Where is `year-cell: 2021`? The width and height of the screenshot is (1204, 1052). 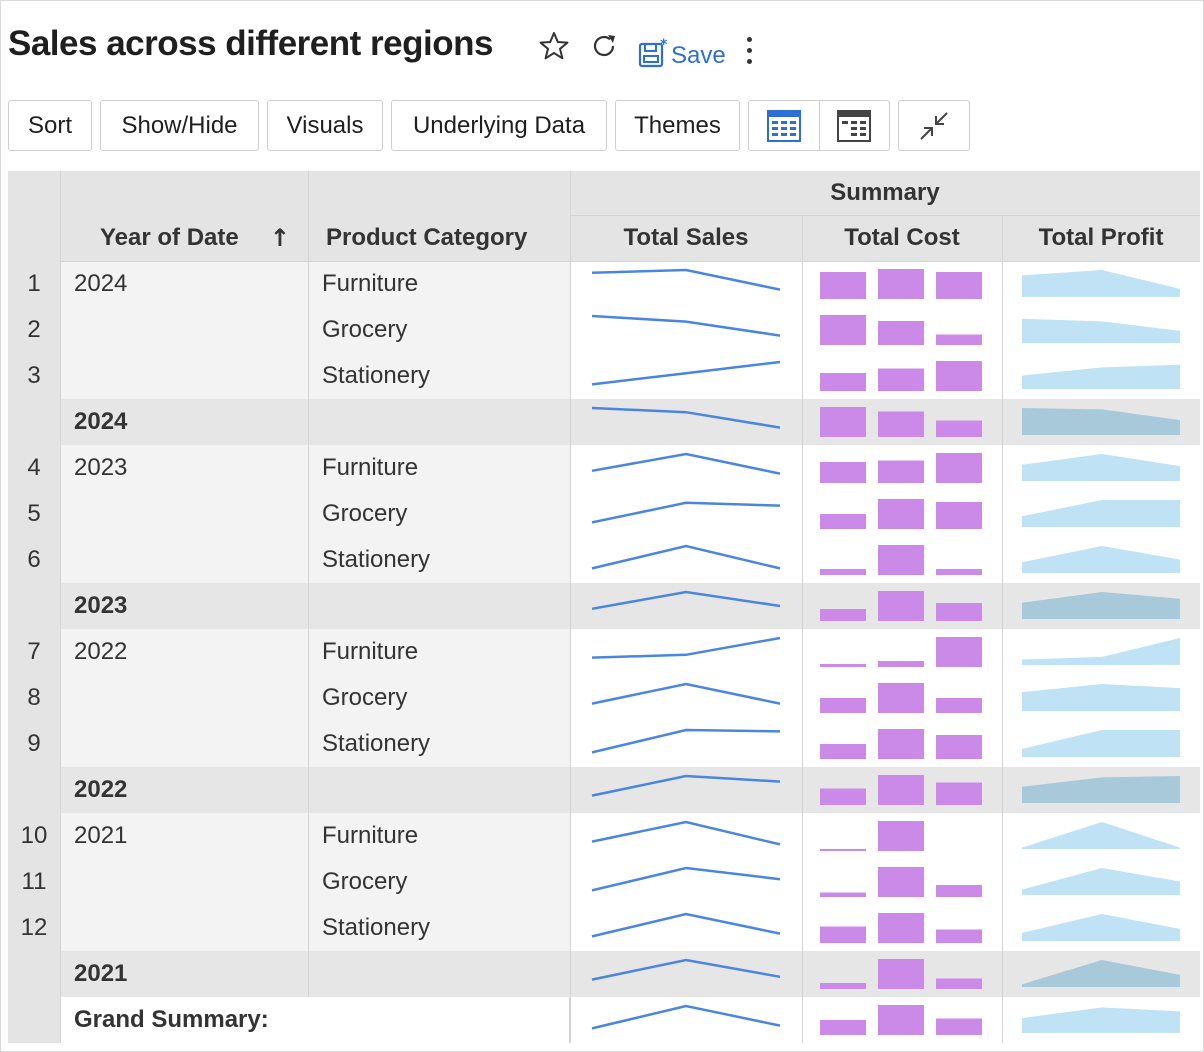 year-cell: 2021 is located at coordinates (184, 882).